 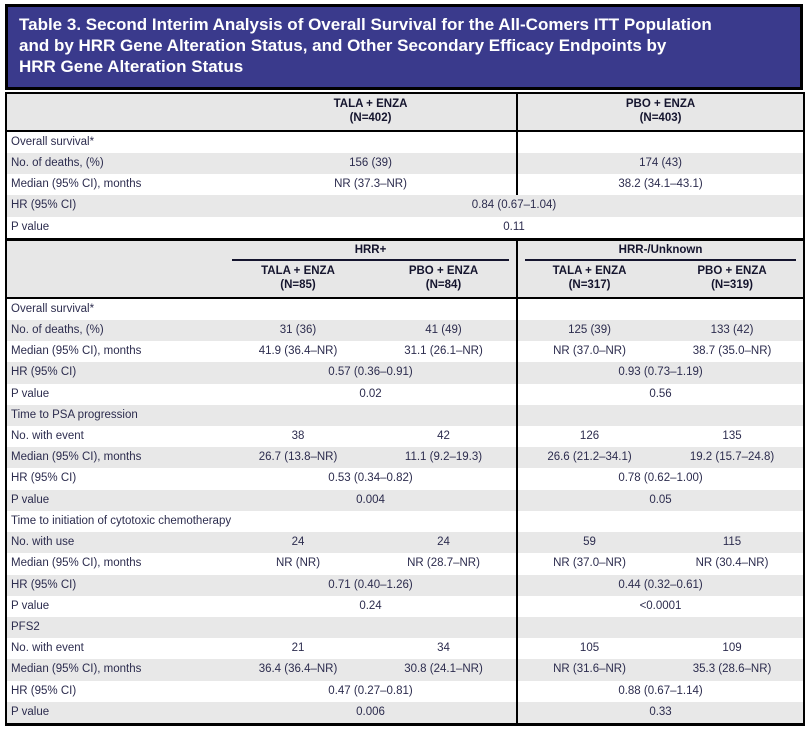 What do you see at coordinates (405, 394) in the screenshot?
I see `table-row: P value 0.02 0.56` at bounding box center [405, 394].